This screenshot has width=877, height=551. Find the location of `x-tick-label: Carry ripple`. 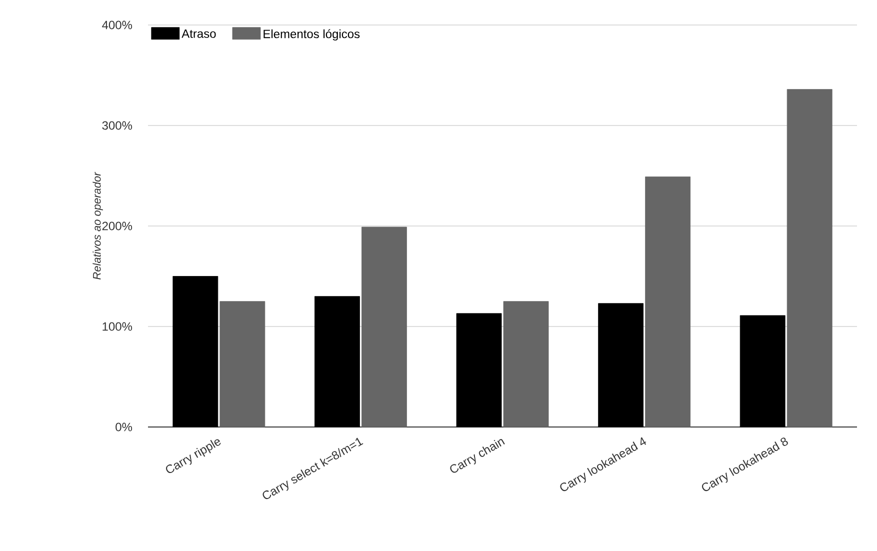

x-tick-label: Carry ripple is located at coordinates (193, 456).